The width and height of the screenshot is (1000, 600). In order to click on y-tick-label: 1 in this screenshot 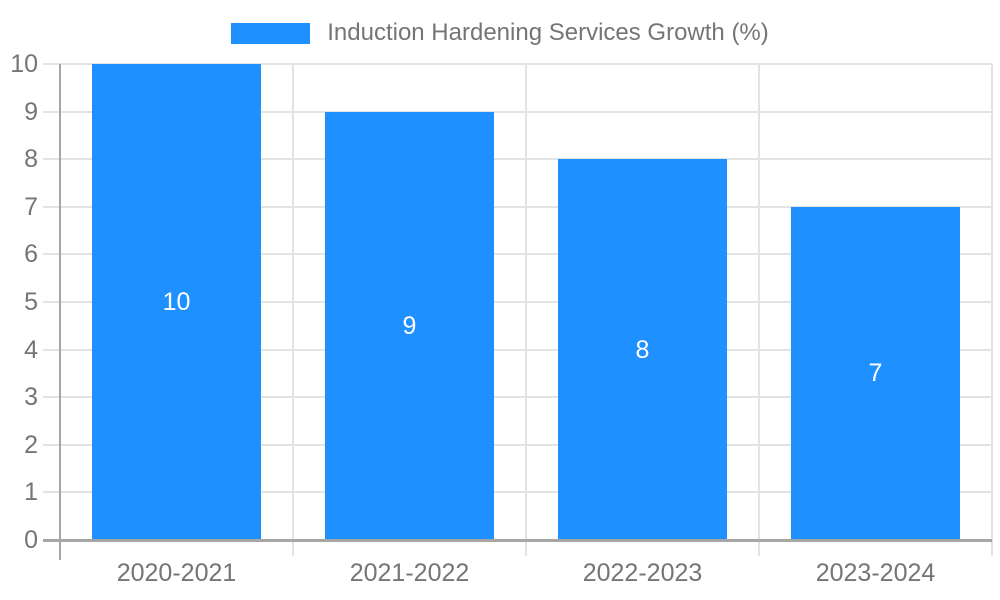, I will do `click(31, 492)`.